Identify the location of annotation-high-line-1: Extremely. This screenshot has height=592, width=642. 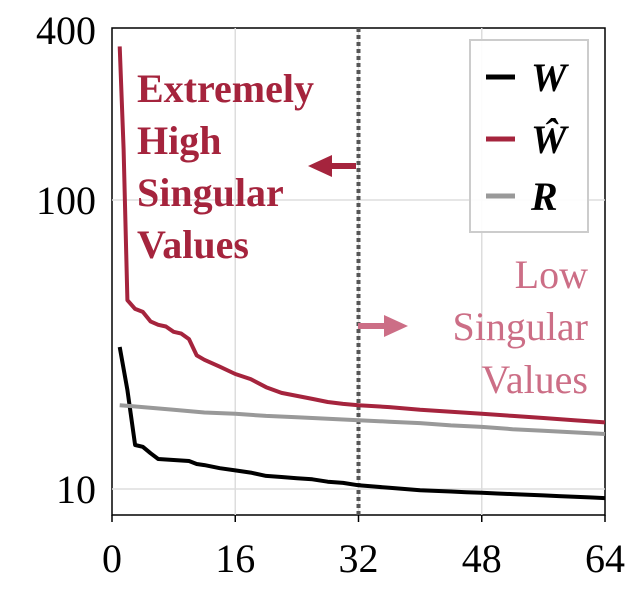
(225, 88).